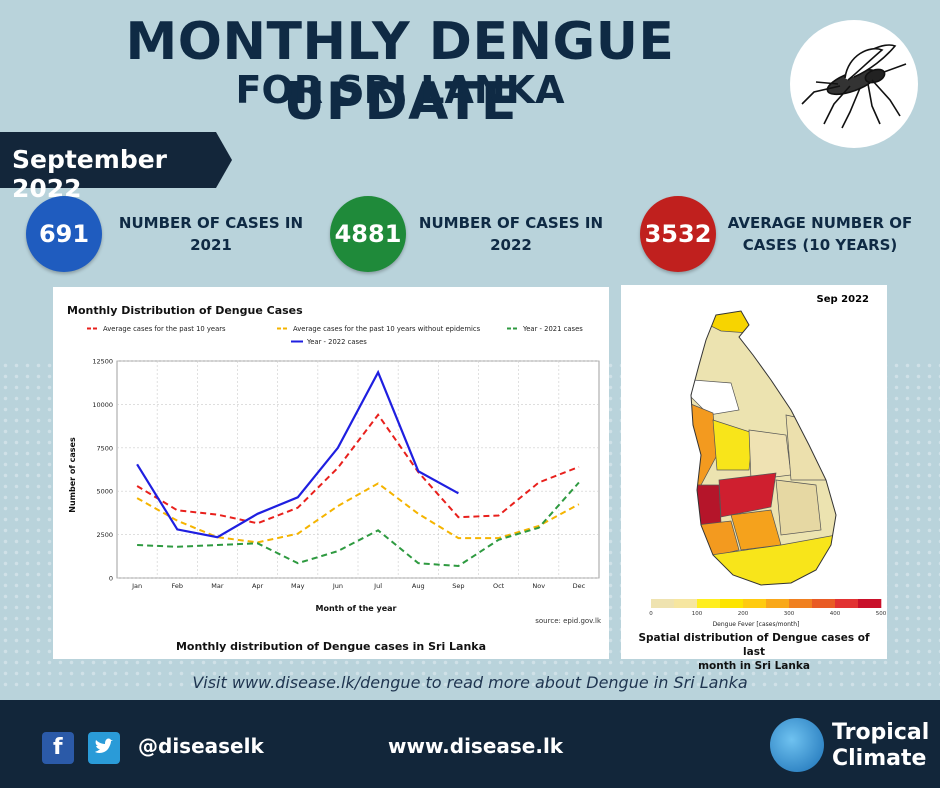 The image size is (940, 788). Describe the element at coordinates (797, 745) in the screenshot. I see `globe-icon` at that location.